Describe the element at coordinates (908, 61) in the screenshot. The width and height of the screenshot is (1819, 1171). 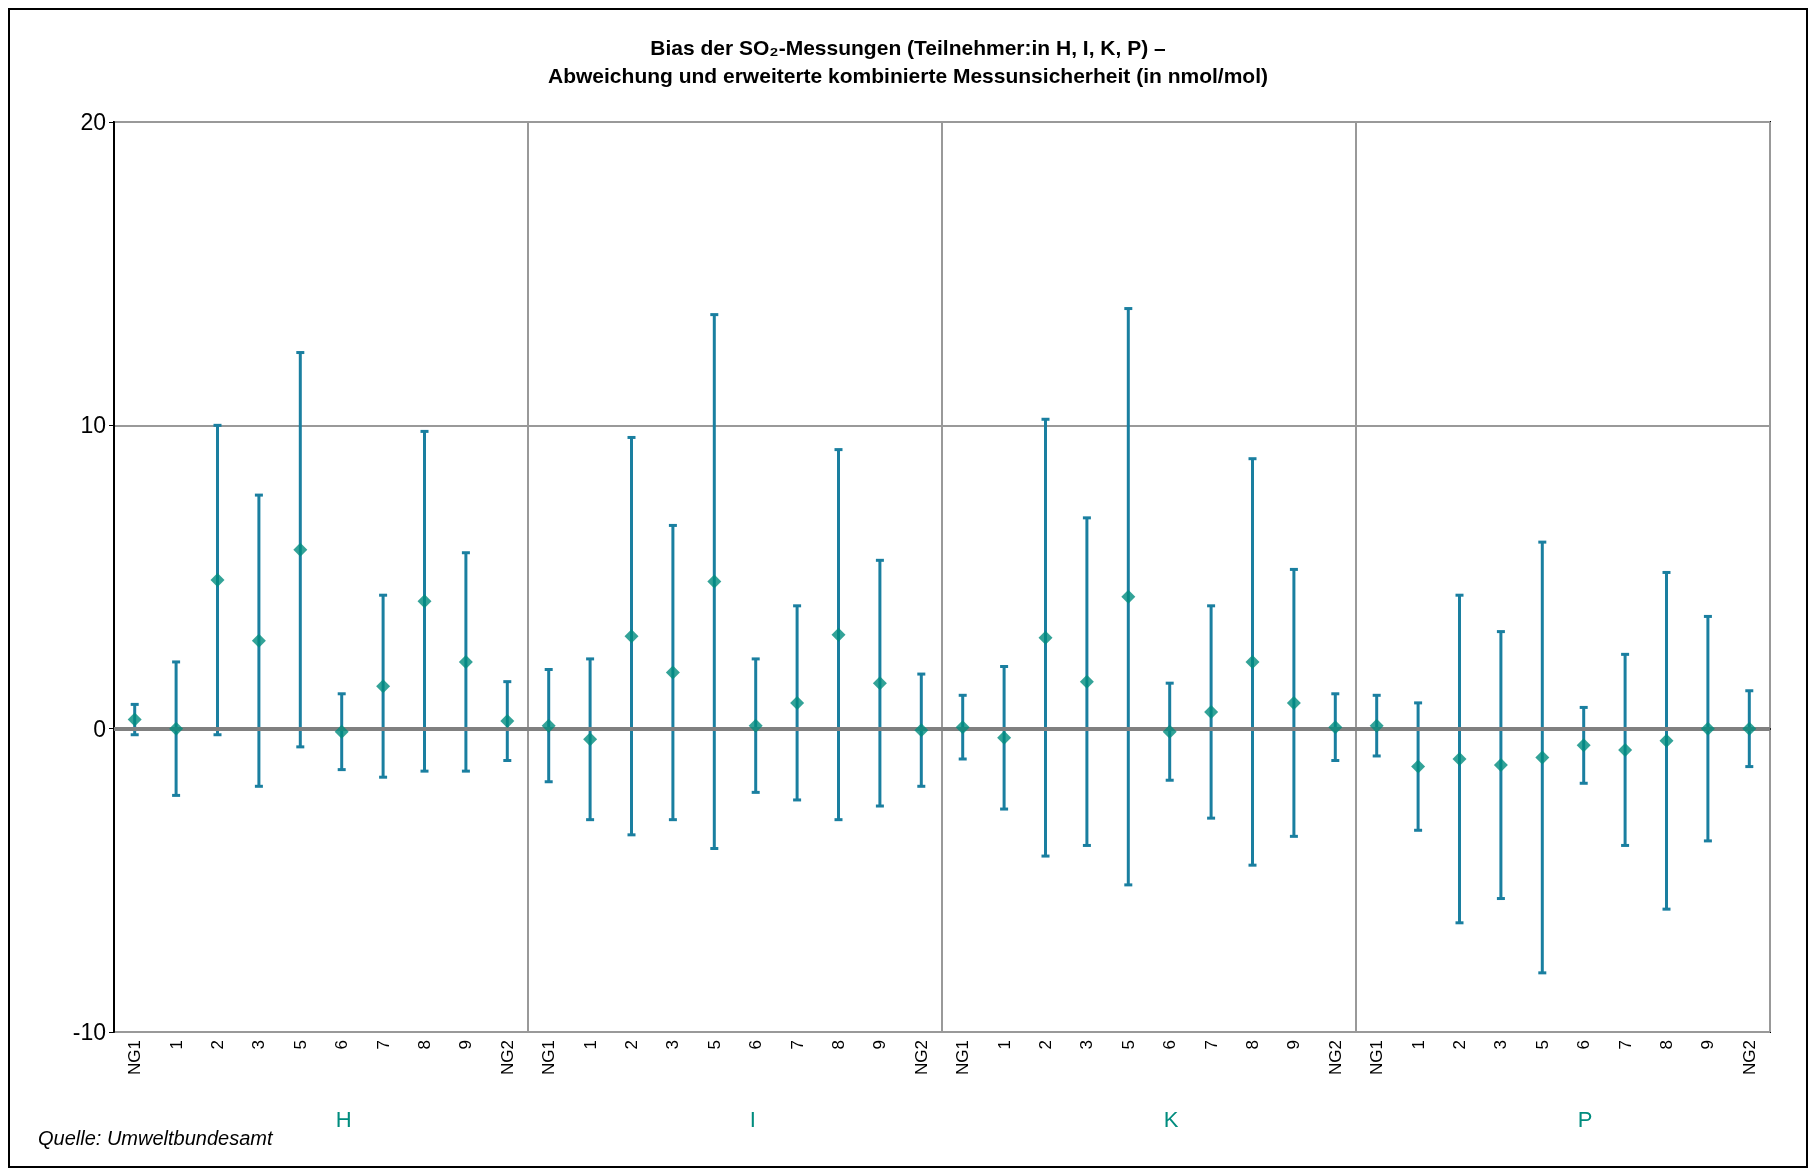
I see `chart-title: Bias der SO₂-Messungen (Teilnehmer:in H, I, K, P) – Abweichung und erweiterte kombinierte Messunsicherheit (in nmol/mol)` at that location.